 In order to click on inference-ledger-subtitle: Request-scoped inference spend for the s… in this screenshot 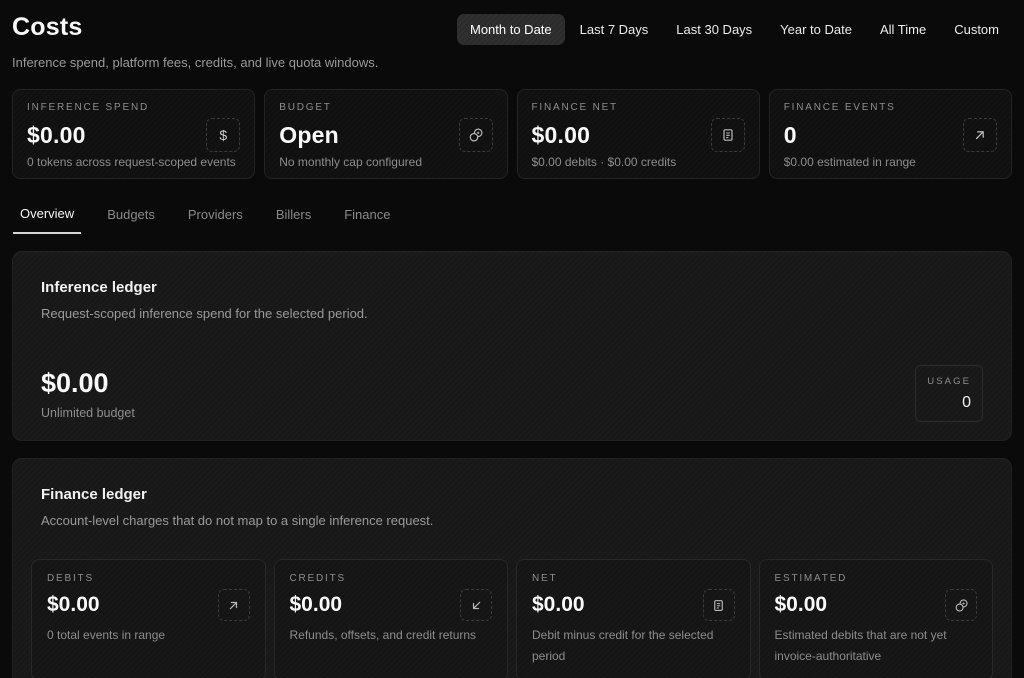, I will do `click(204, 313)`.